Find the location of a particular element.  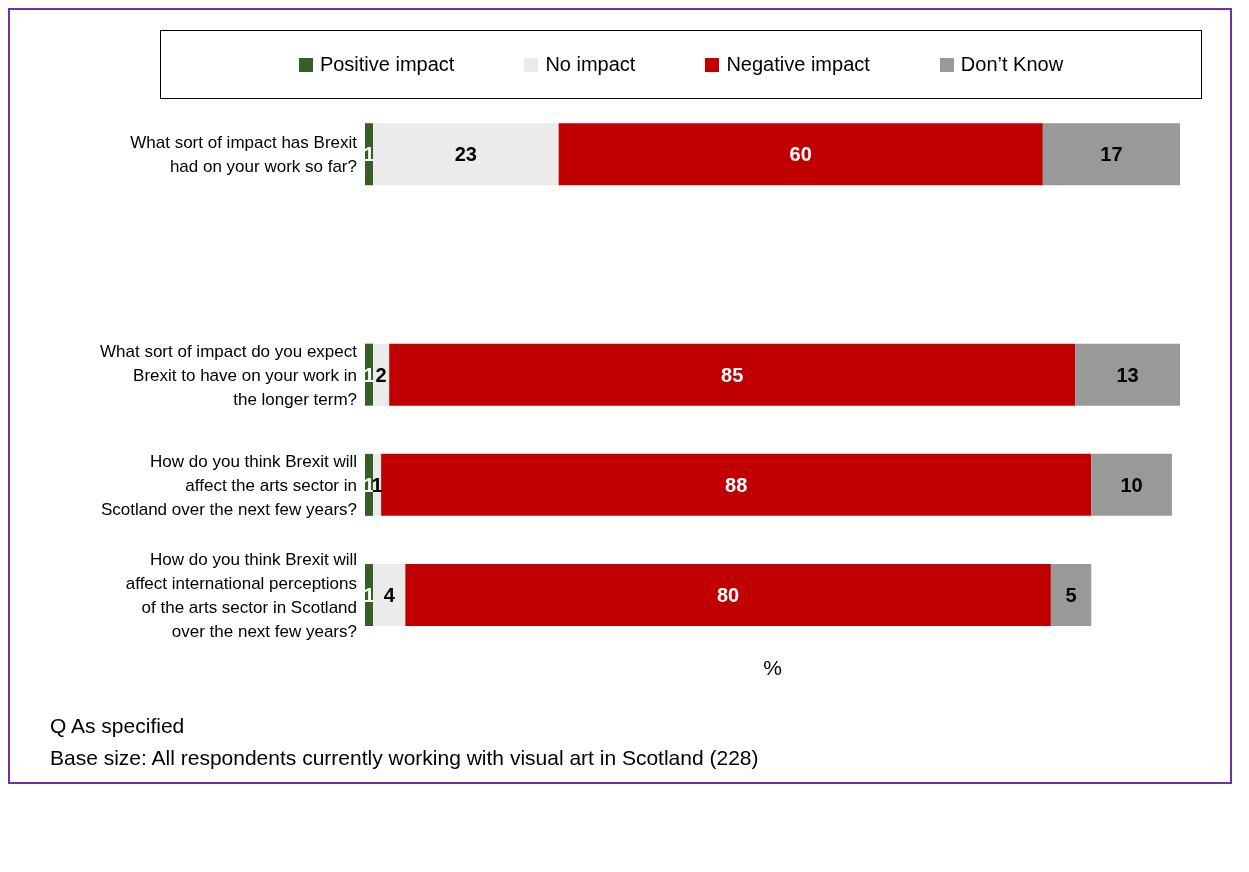

data-label: 17 is located at coordinates (1111, 154).